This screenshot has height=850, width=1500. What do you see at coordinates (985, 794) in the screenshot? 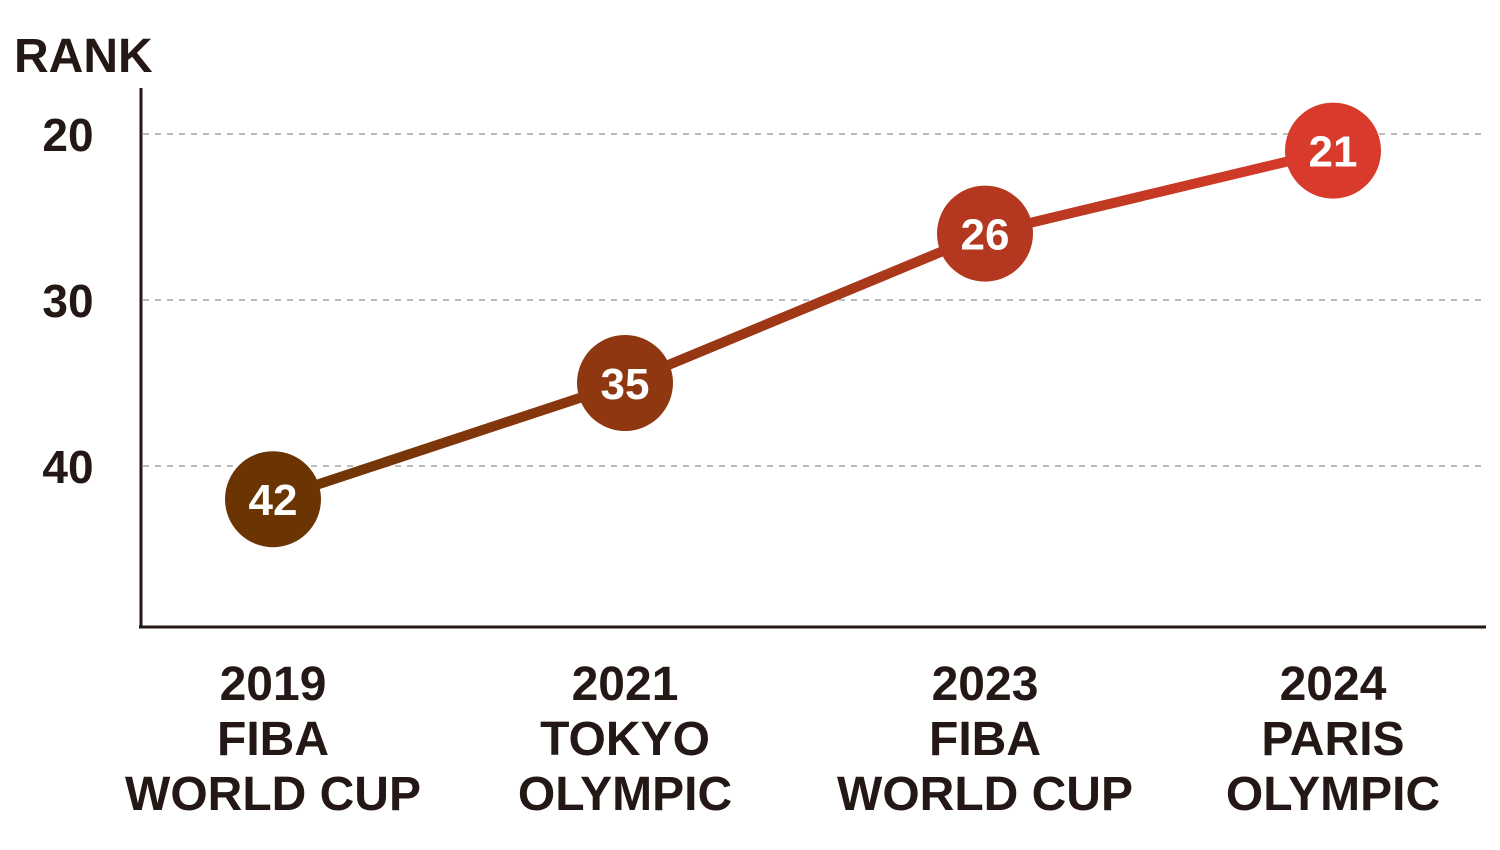
I see `x-label-2-line-2: WORLD CUP` at bounding box center [985, 794].